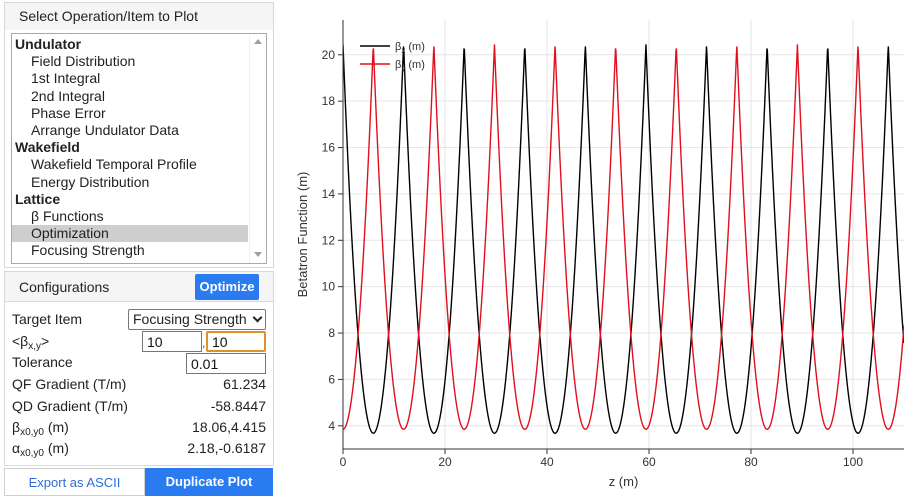 Image resolution: width=917 pixels, height=499 pixels. What do you see at coordinates (238, 406) in the screenshot?
I see `qd-gradient-value: -58.8447` at bounding box center [238, 406].